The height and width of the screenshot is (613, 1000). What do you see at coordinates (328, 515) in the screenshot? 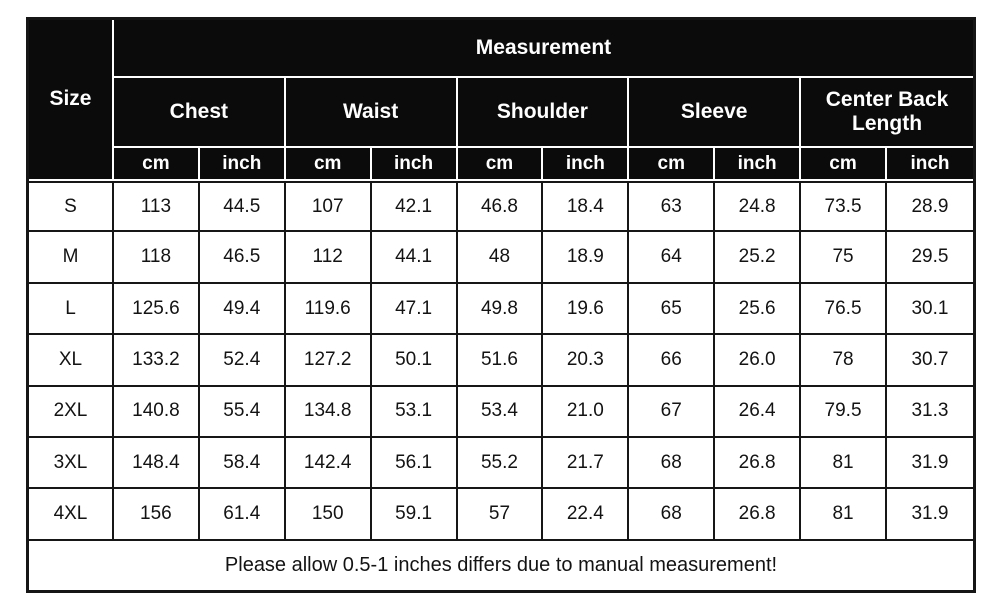
I see `measurement-value-cell: 150` at bounding box center [328, 515].